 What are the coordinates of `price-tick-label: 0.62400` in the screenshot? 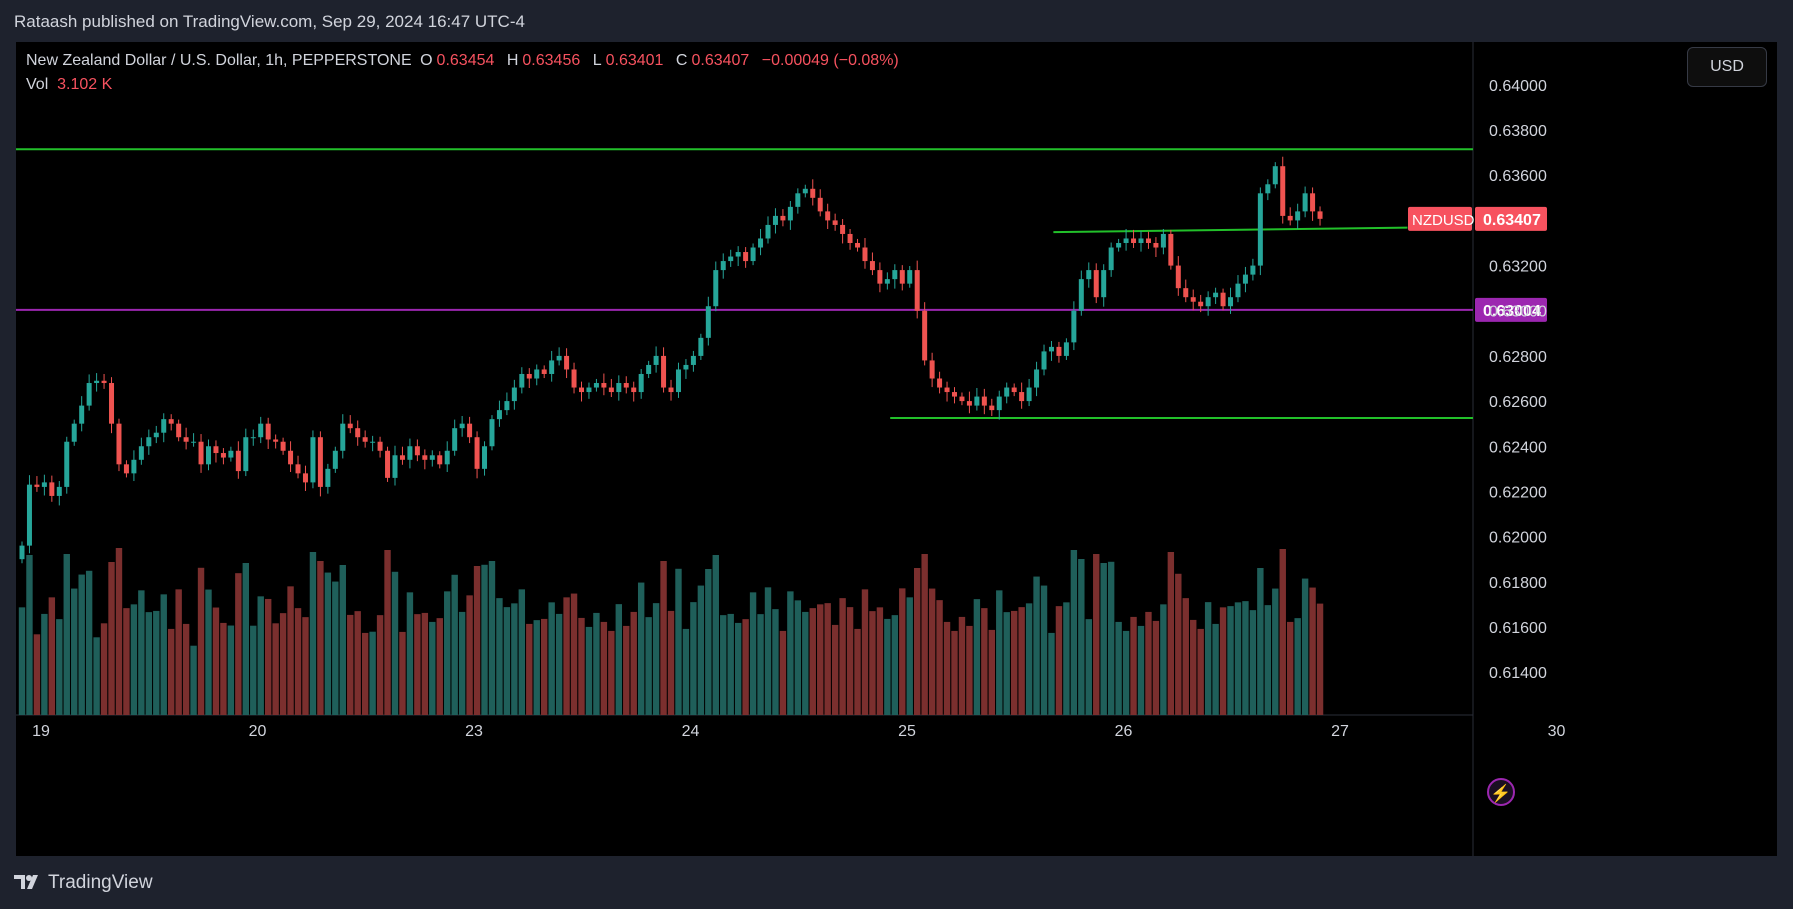 It's located at (1518, 447).